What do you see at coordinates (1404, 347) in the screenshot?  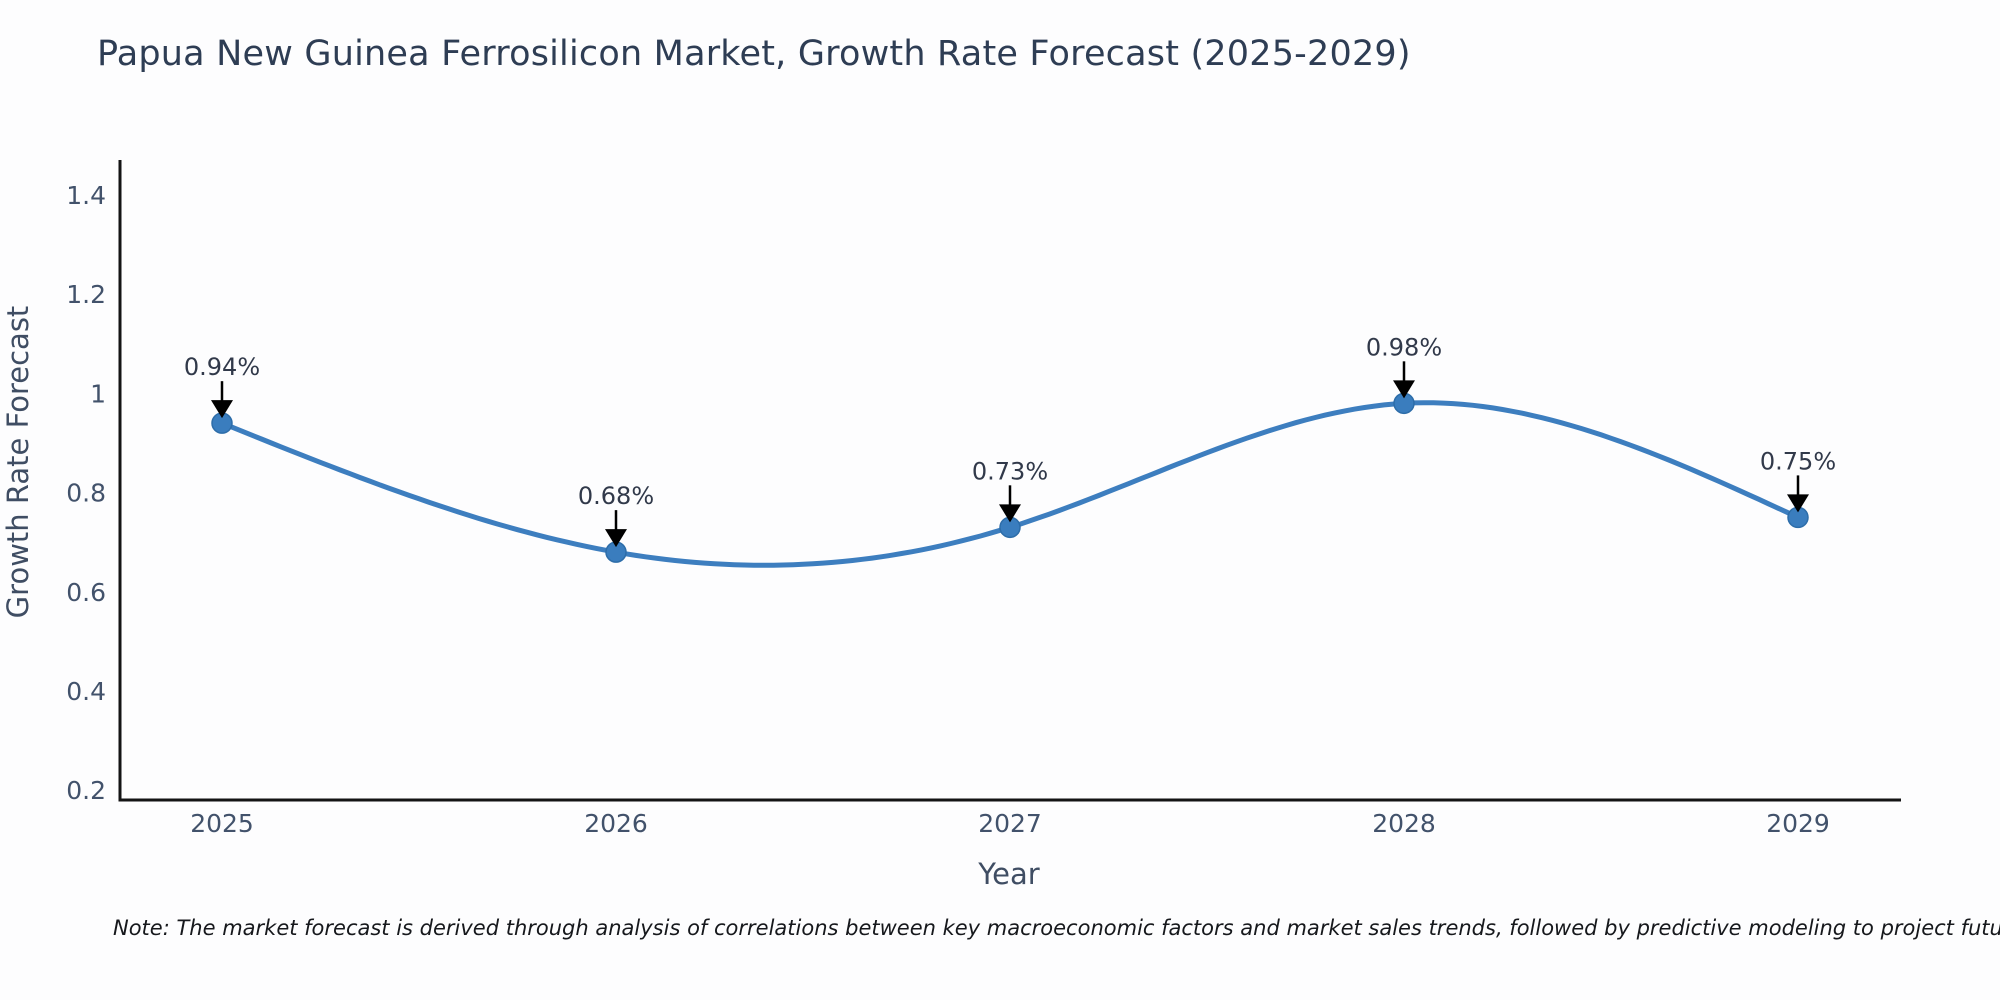 I see `point-value-label: 0.98%` at bounding box center [1404, 347].